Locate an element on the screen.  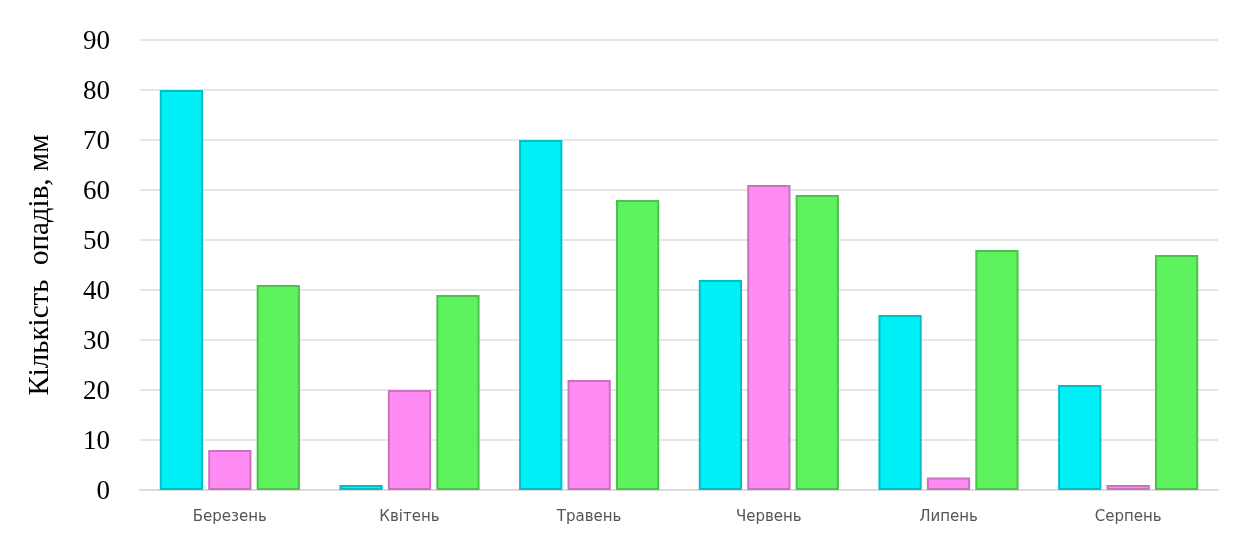
x-tick-label: Березень is located at coordinates (229, 515).